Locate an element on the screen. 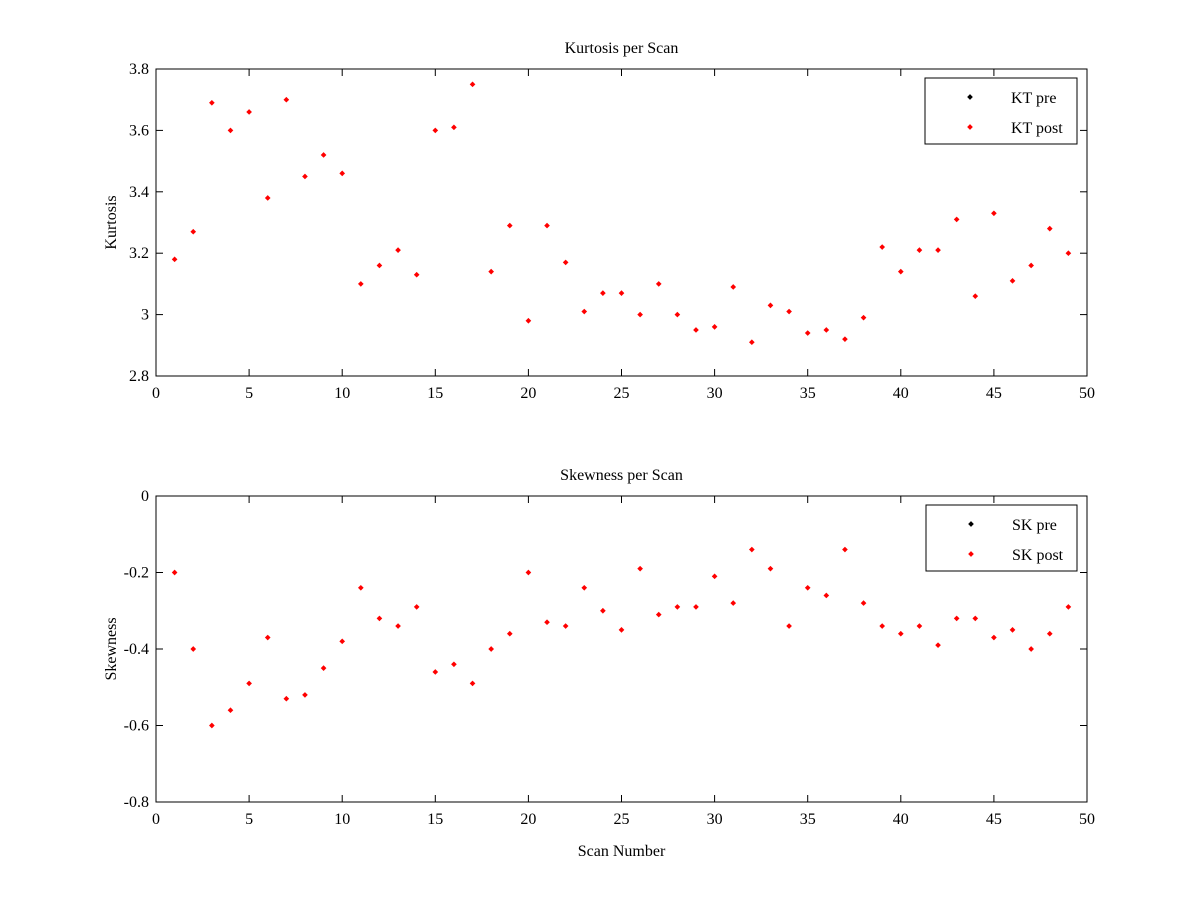  legend-label: KT pre is located at coordinates (1033, 98).